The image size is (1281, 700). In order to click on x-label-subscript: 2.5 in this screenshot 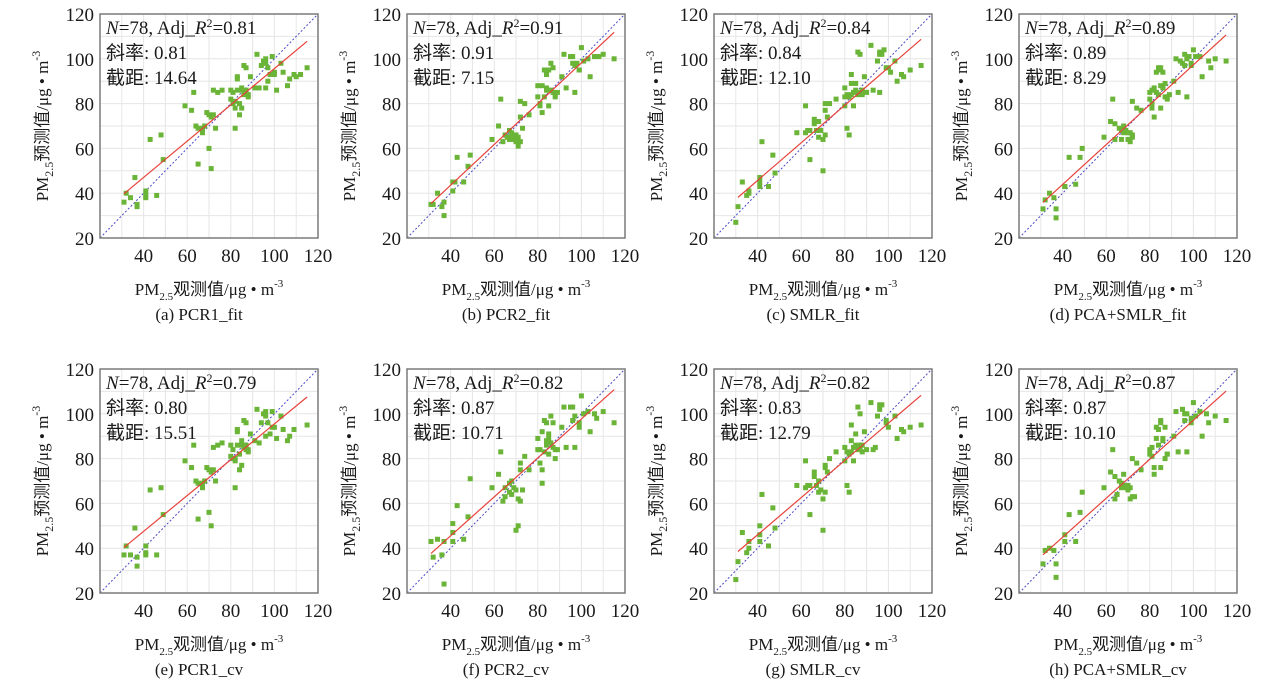, I will do `click(1085, 652)`.